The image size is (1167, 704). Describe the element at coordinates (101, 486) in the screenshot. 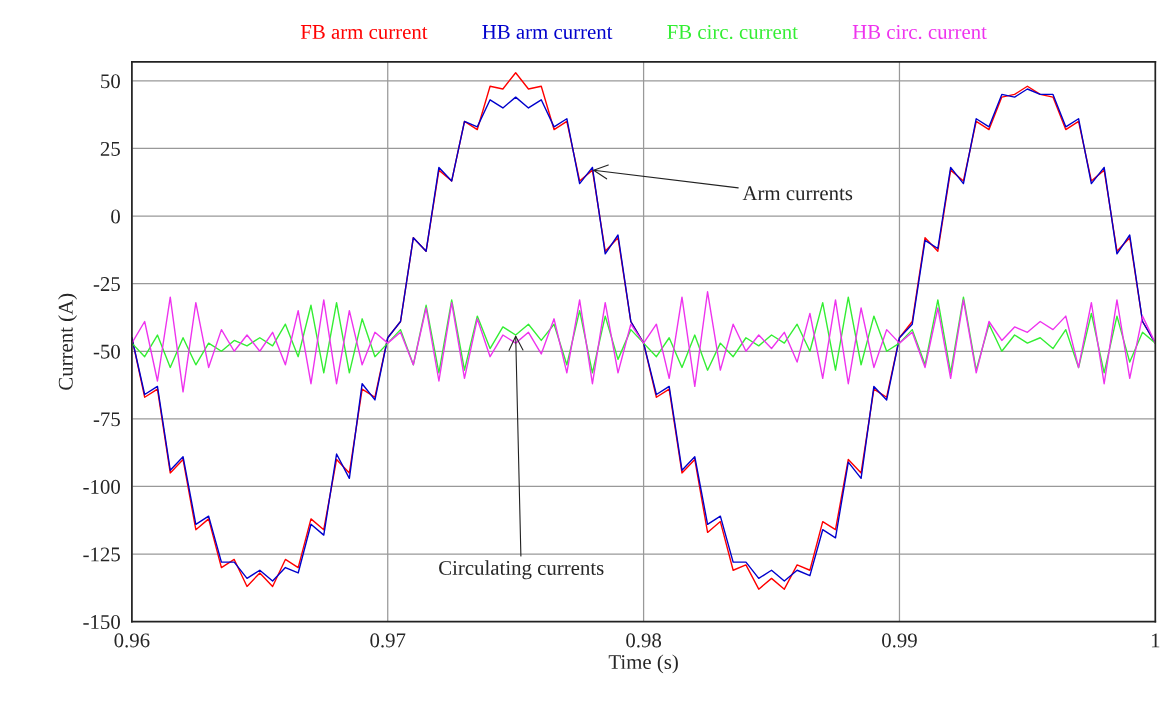

I see `y-tick-label: -100` at that location.